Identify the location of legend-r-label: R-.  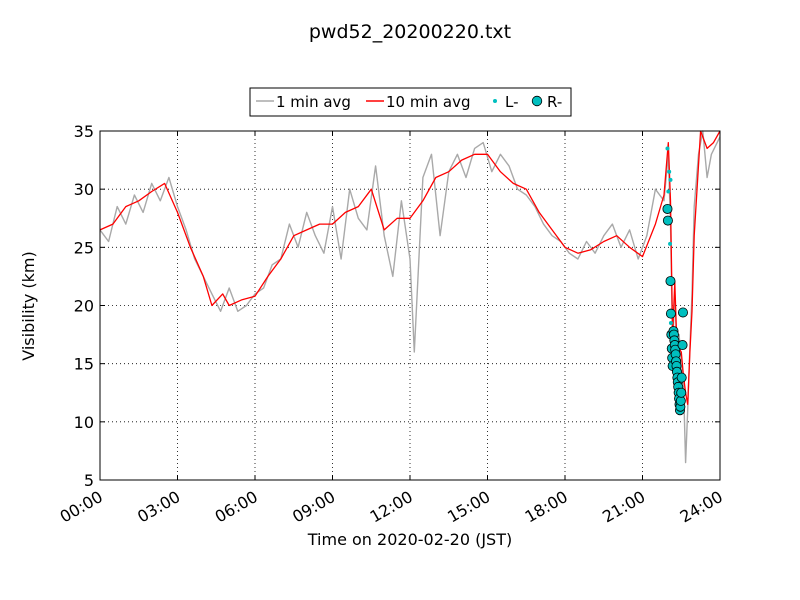
(554, 102).